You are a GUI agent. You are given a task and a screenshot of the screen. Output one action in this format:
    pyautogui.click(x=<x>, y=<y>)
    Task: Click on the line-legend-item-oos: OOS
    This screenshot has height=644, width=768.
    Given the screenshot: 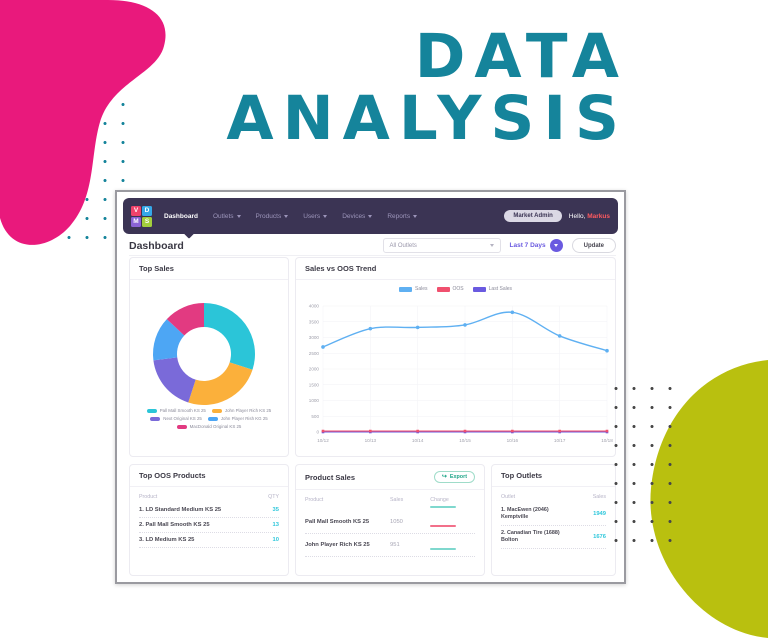 What is the action you would take?
    pyautogui.click(x=450, y=289)
    